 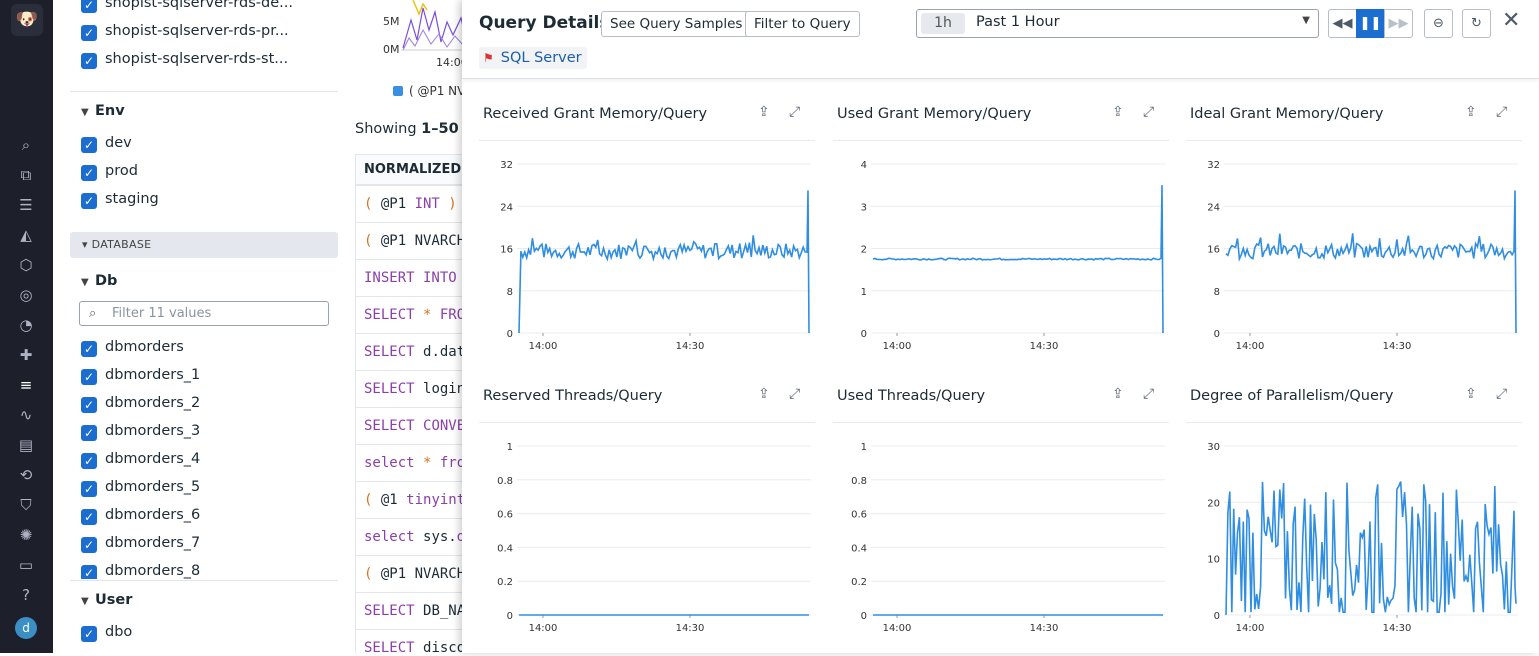 I want to click on query-row: select sys.d, so click(x=414, y=536).